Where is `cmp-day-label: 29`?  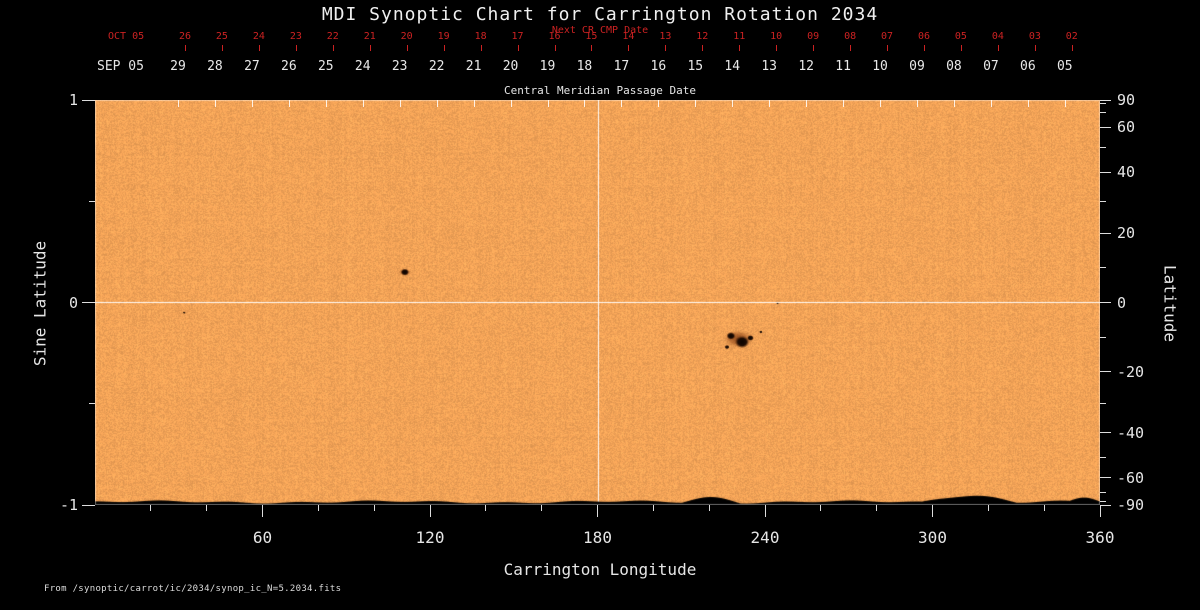
cmp-day-label: 29 is located at coordinates (178, 66).